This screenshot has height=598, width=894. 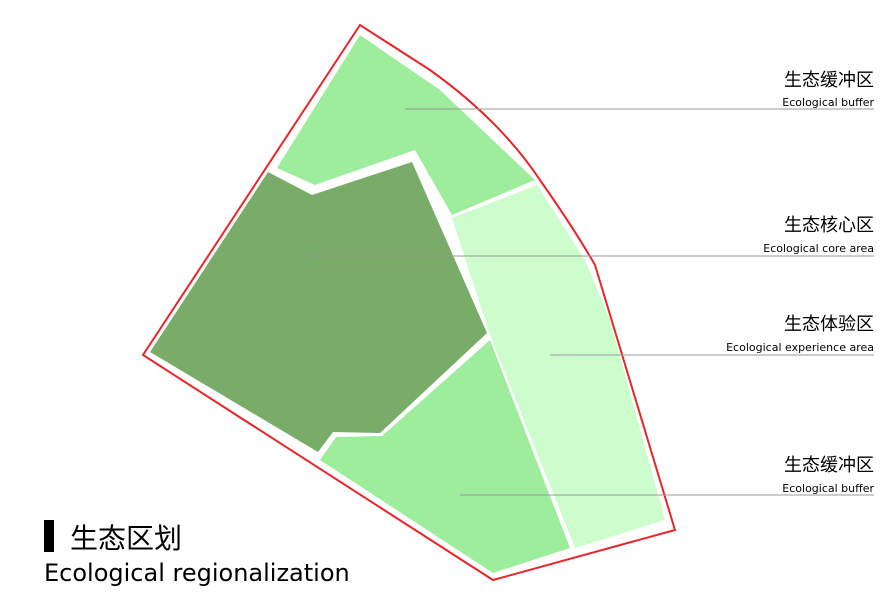 What do you see at coordinates (445, 456) in the screenshot?
I see `zone-buffer-south` at bounding box center [445, 456].